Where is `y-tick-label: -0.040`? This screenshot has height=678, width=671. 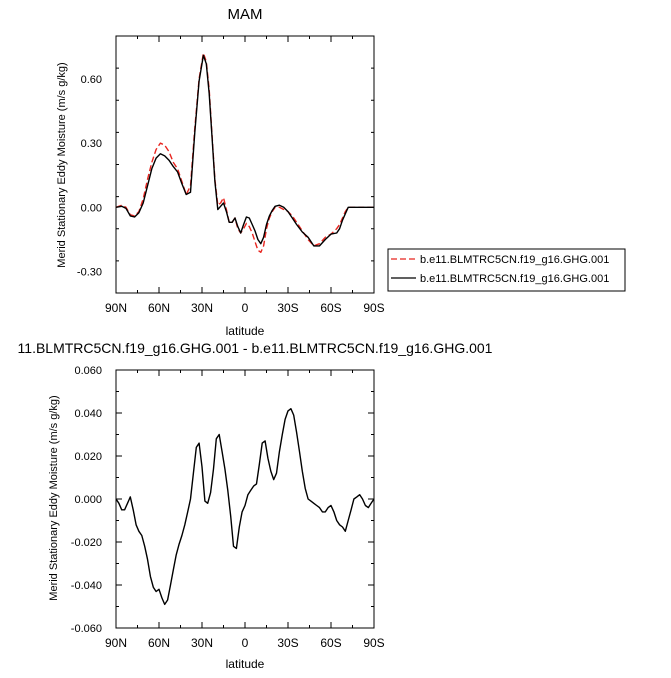 y-tick-label: -0.040 is located at coordinates (86, 586).